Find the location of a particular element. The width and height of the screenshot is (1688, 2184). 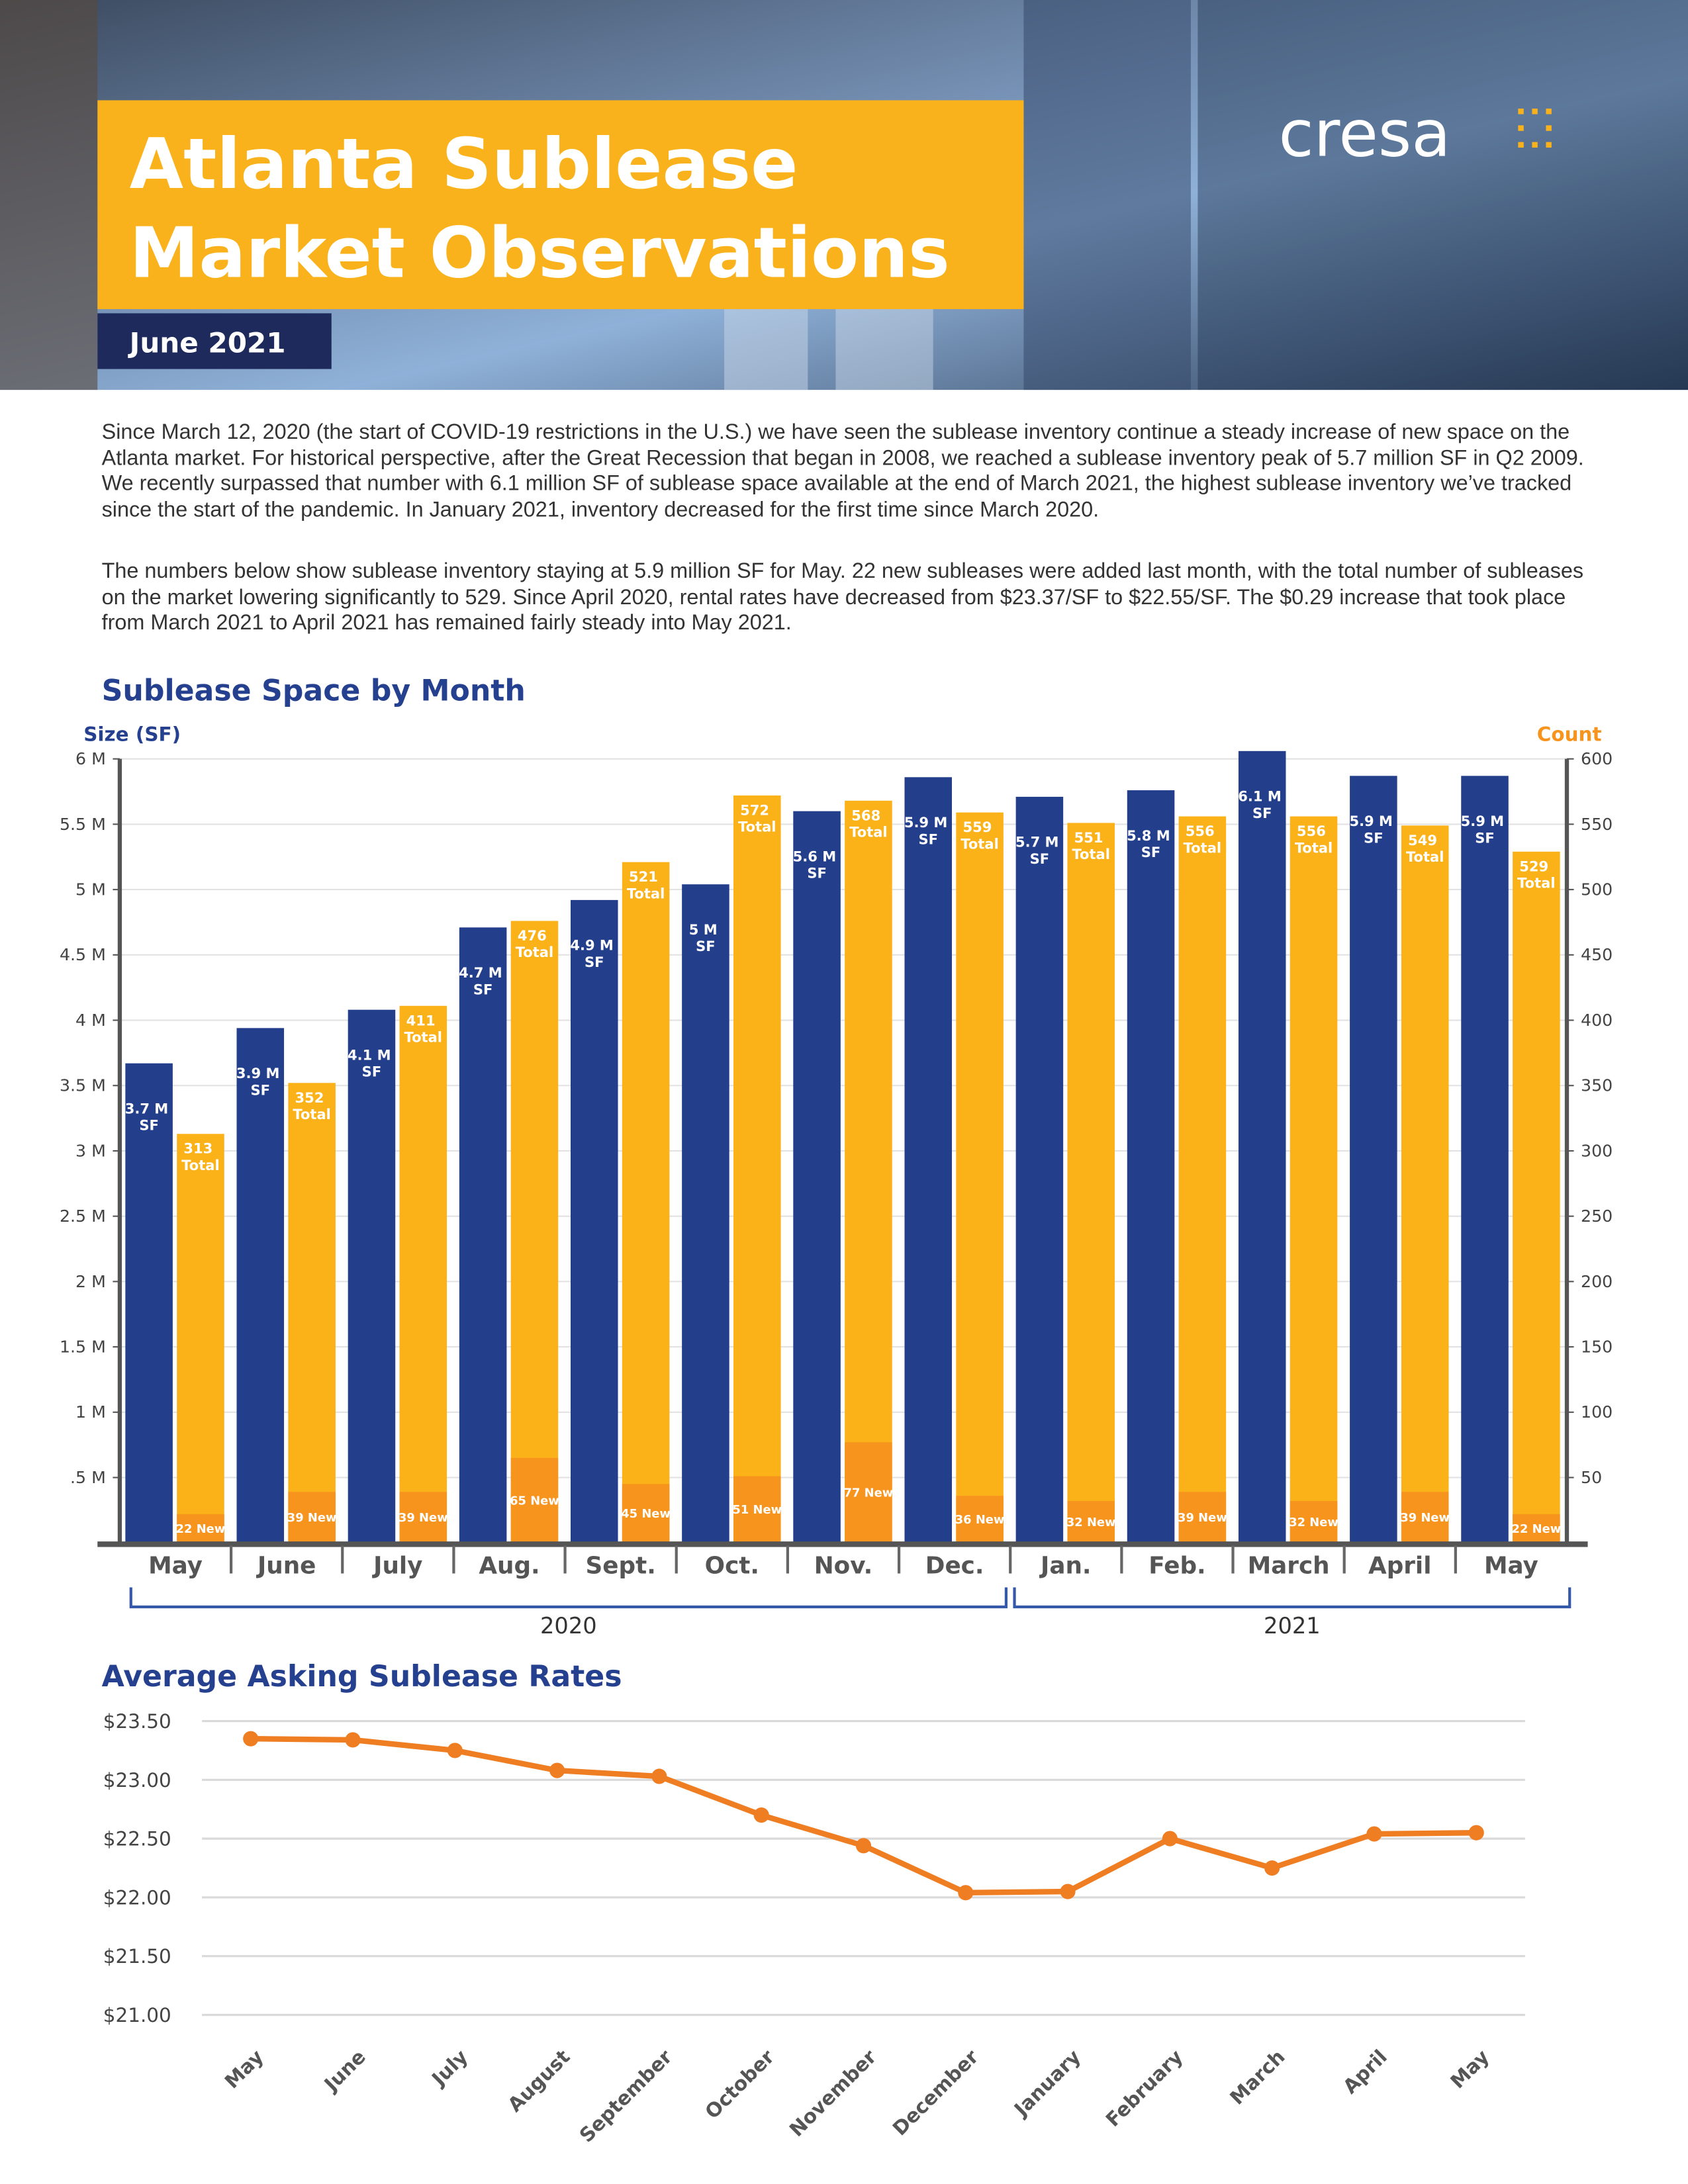

x-tick-label: November is located at coordinates (833, 2093).